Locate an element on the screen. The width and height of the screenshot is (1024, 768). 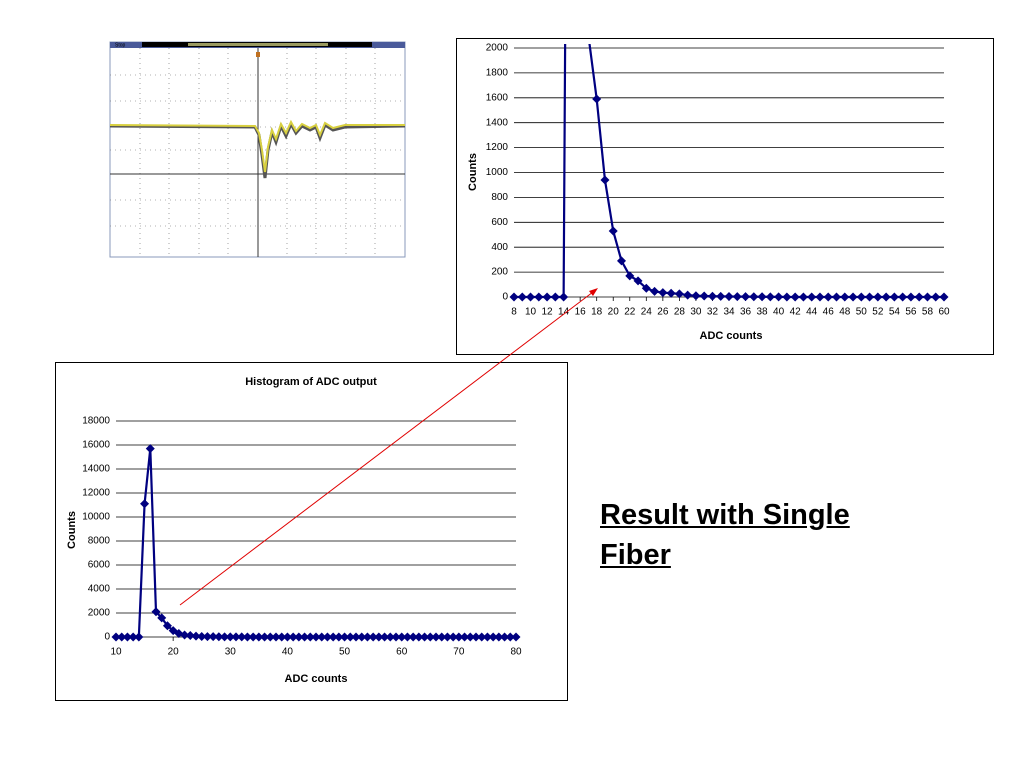
x-tick-label: 30 is located at coordinates (231, 652).